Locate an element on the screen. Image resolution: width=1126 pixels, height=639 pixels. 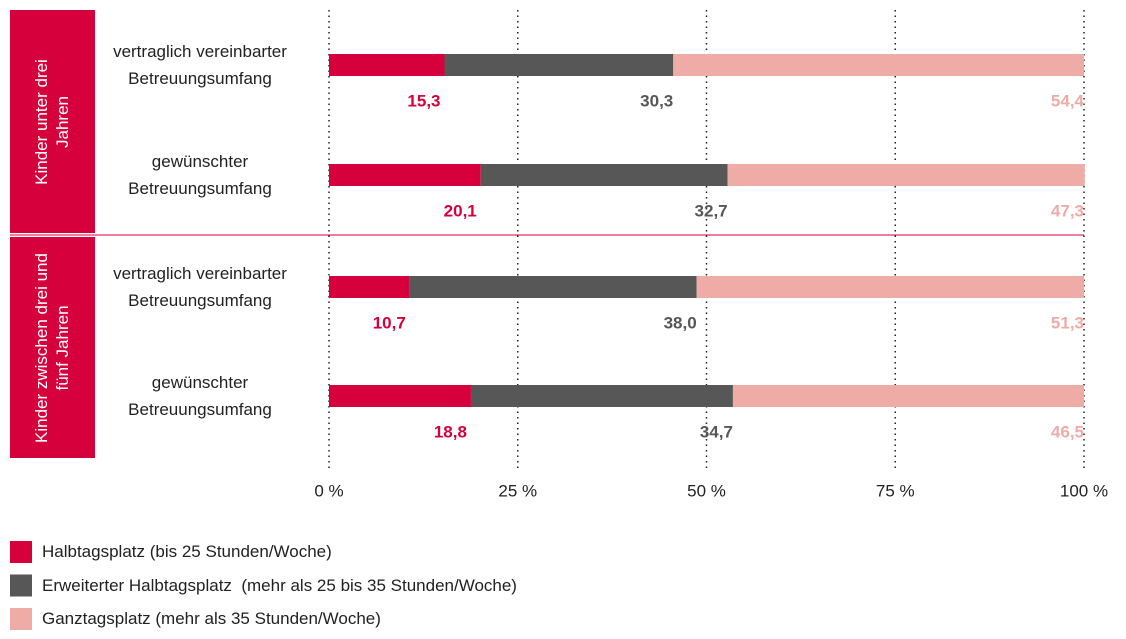
x-tick-label: 25 % is located at coordinates (517, 490).